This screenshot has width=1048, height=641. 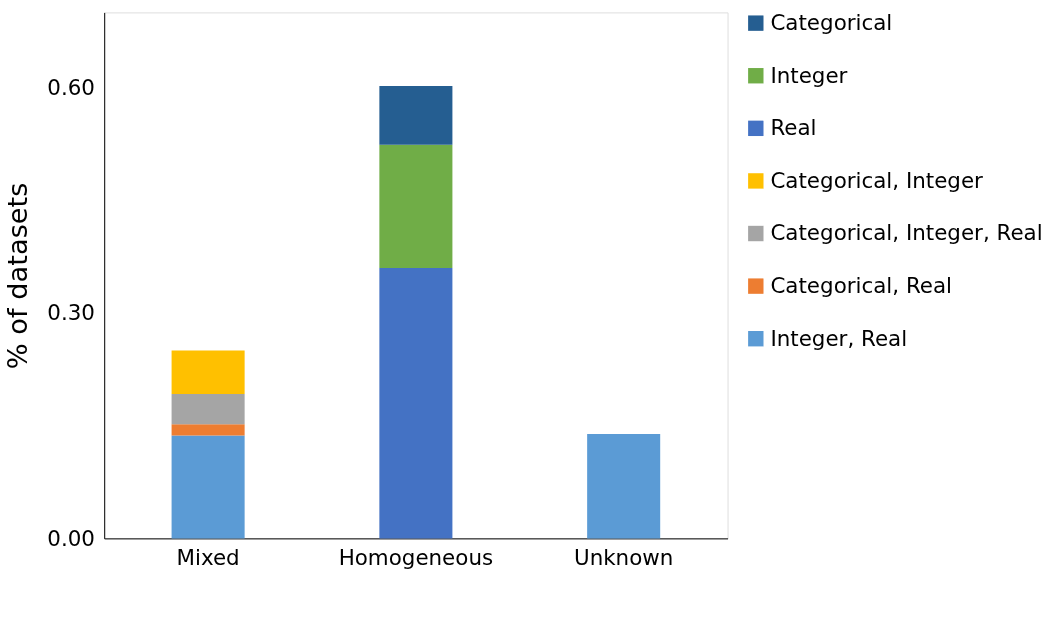 What do you see at coordinates (877, 180) in the screenshot?
I see `legend-label: Categorical, Integer` at bounding box center [877, 180].